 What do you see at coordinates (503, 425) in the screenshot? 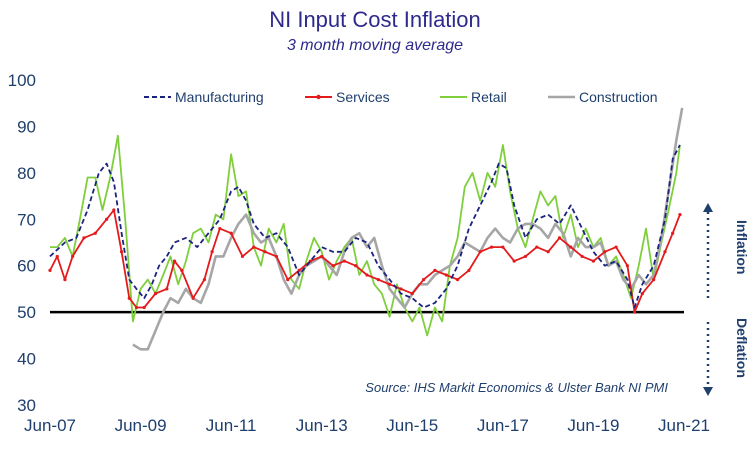
I see `x-tick-label: Jun-17` at bounding box center [503, 425].